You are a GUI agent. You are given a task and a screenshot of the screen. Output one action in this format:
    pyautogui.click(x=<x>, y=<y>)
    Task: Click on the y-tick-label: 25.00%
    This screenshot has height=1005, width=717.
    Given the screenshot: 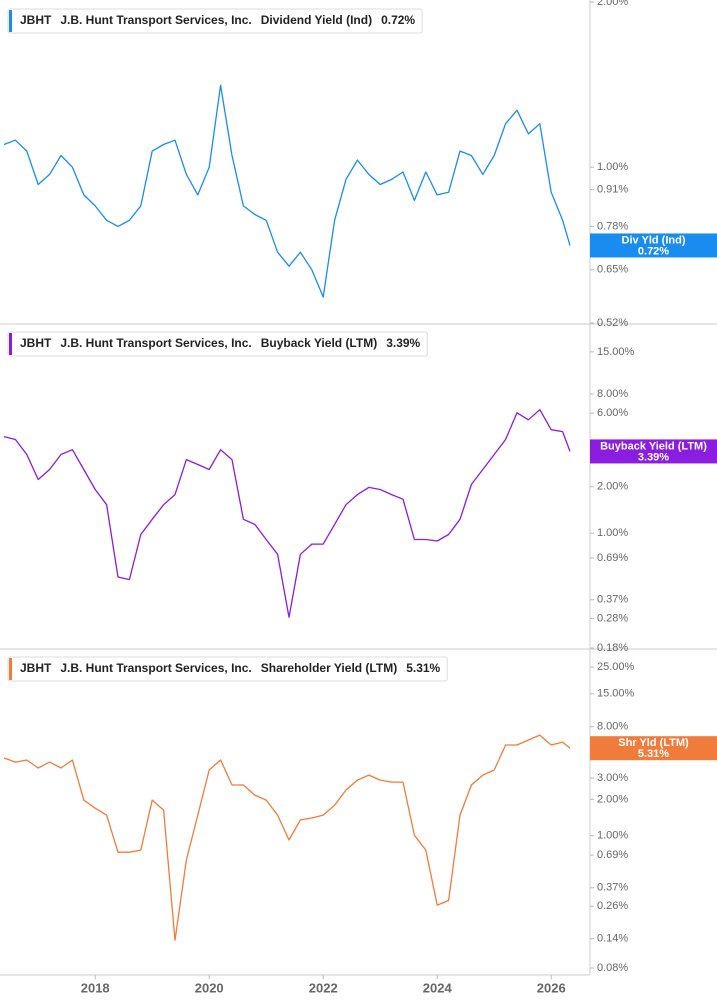 What is the action you would take?
    pyautogui.click(x=616, y=667)
    